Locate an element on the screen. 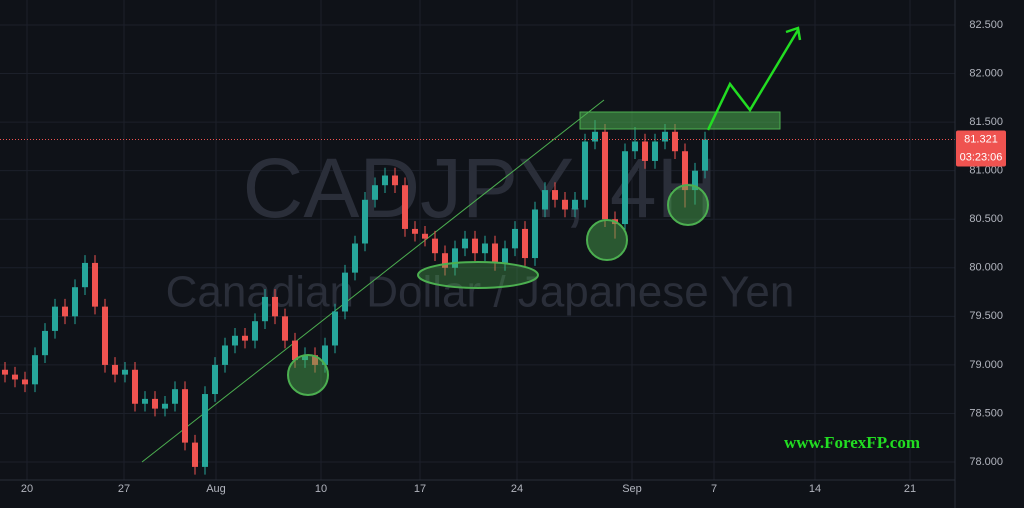 The image size is (1024, 508). x-tick-label: 10 is located at coordinates (321, 489).